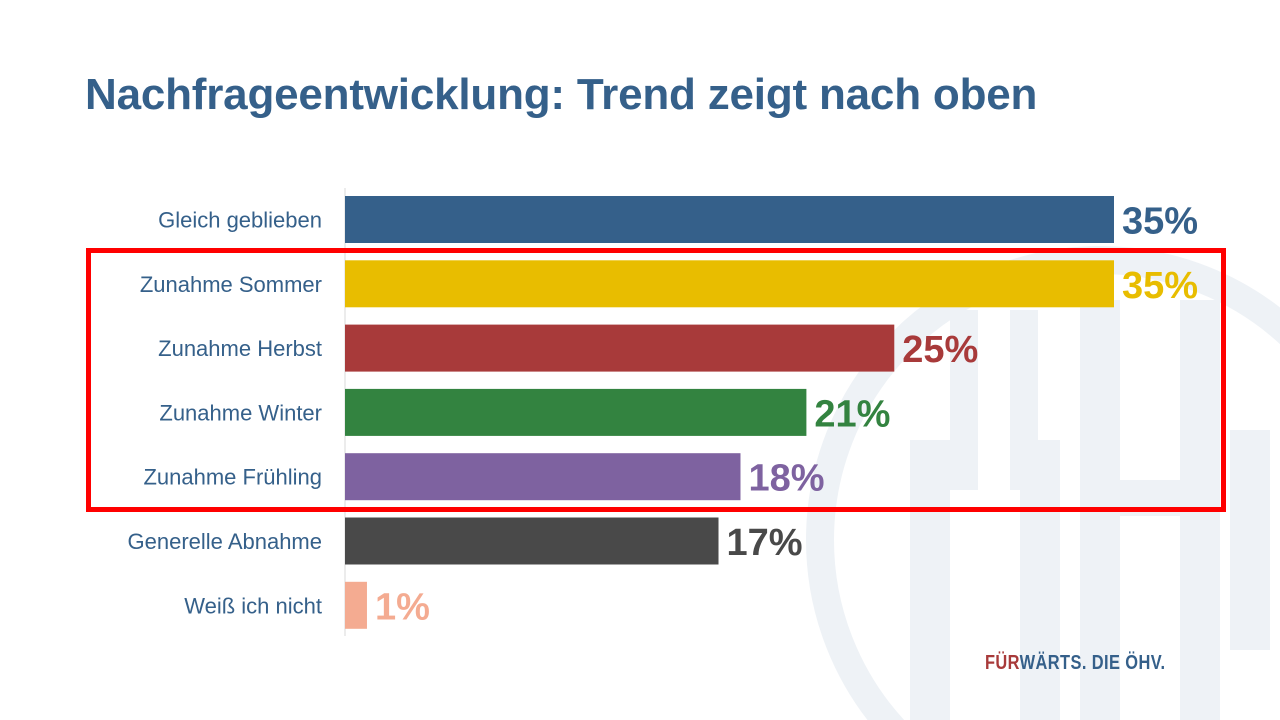  I want to click on value-label: 21%, so click(852, 414).